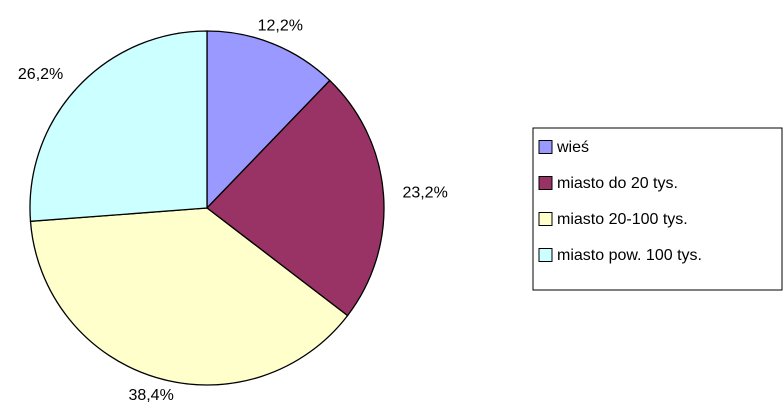  What do you see at coordinates (424, 192) in the screenshot?
I see `data-label: 23,2%` at bounding box center [424, 192].